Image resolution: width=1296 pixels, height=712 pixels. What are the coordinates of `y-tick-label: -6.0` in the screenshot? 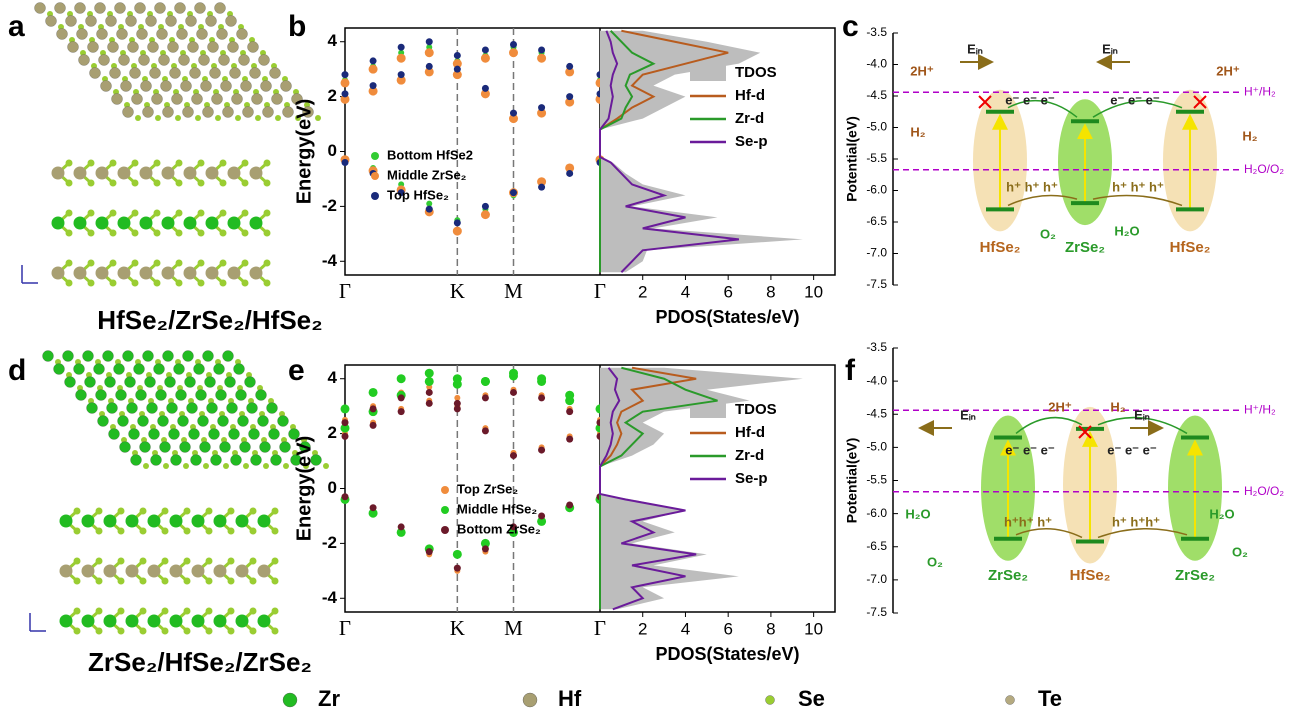 It's located at (876, 513).